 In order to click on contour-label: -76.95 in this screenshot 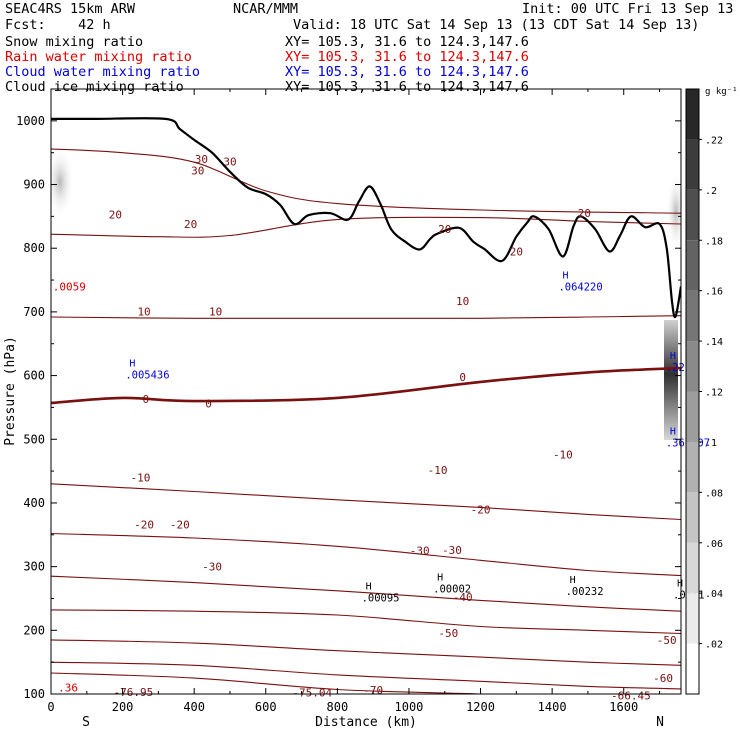, I will do `click(133, 692)`.